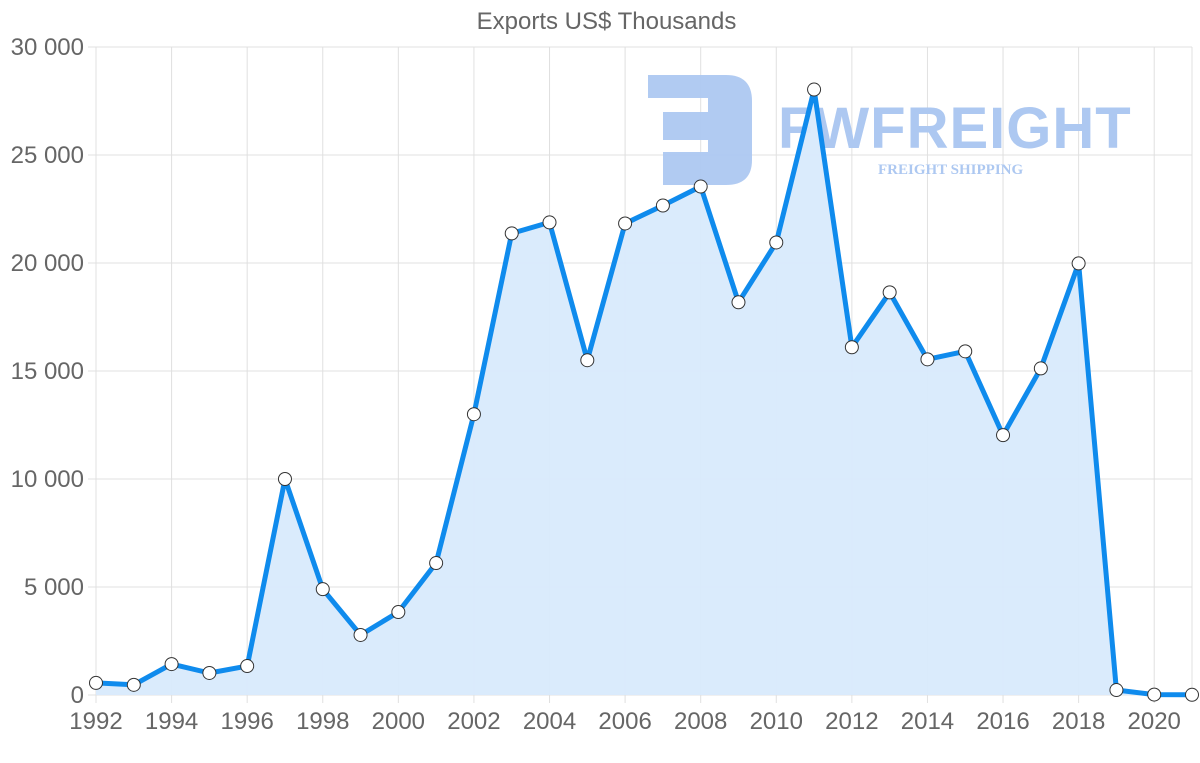  I want to click on x-tick-label: 2016, so click(1002, 721).